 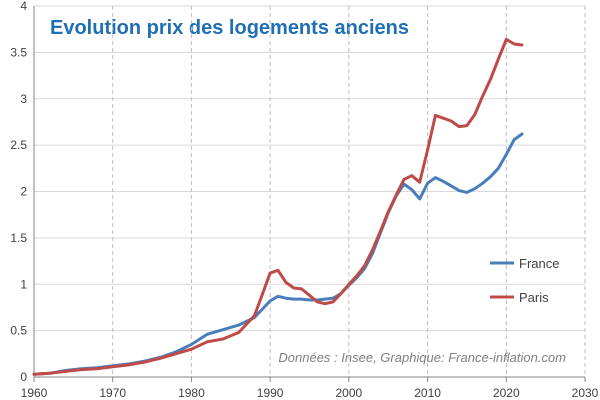 I want to click on legend: France Paris, so click(x=524, y=280).